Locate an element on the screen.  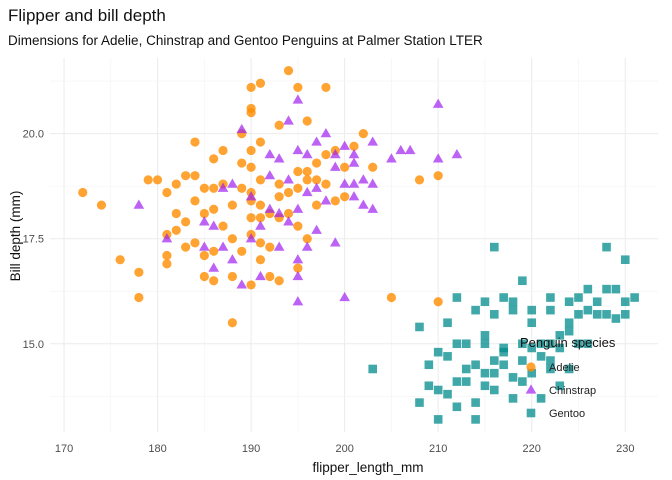
y-tick-label: 20.0 is located at coordinates (33, 135).